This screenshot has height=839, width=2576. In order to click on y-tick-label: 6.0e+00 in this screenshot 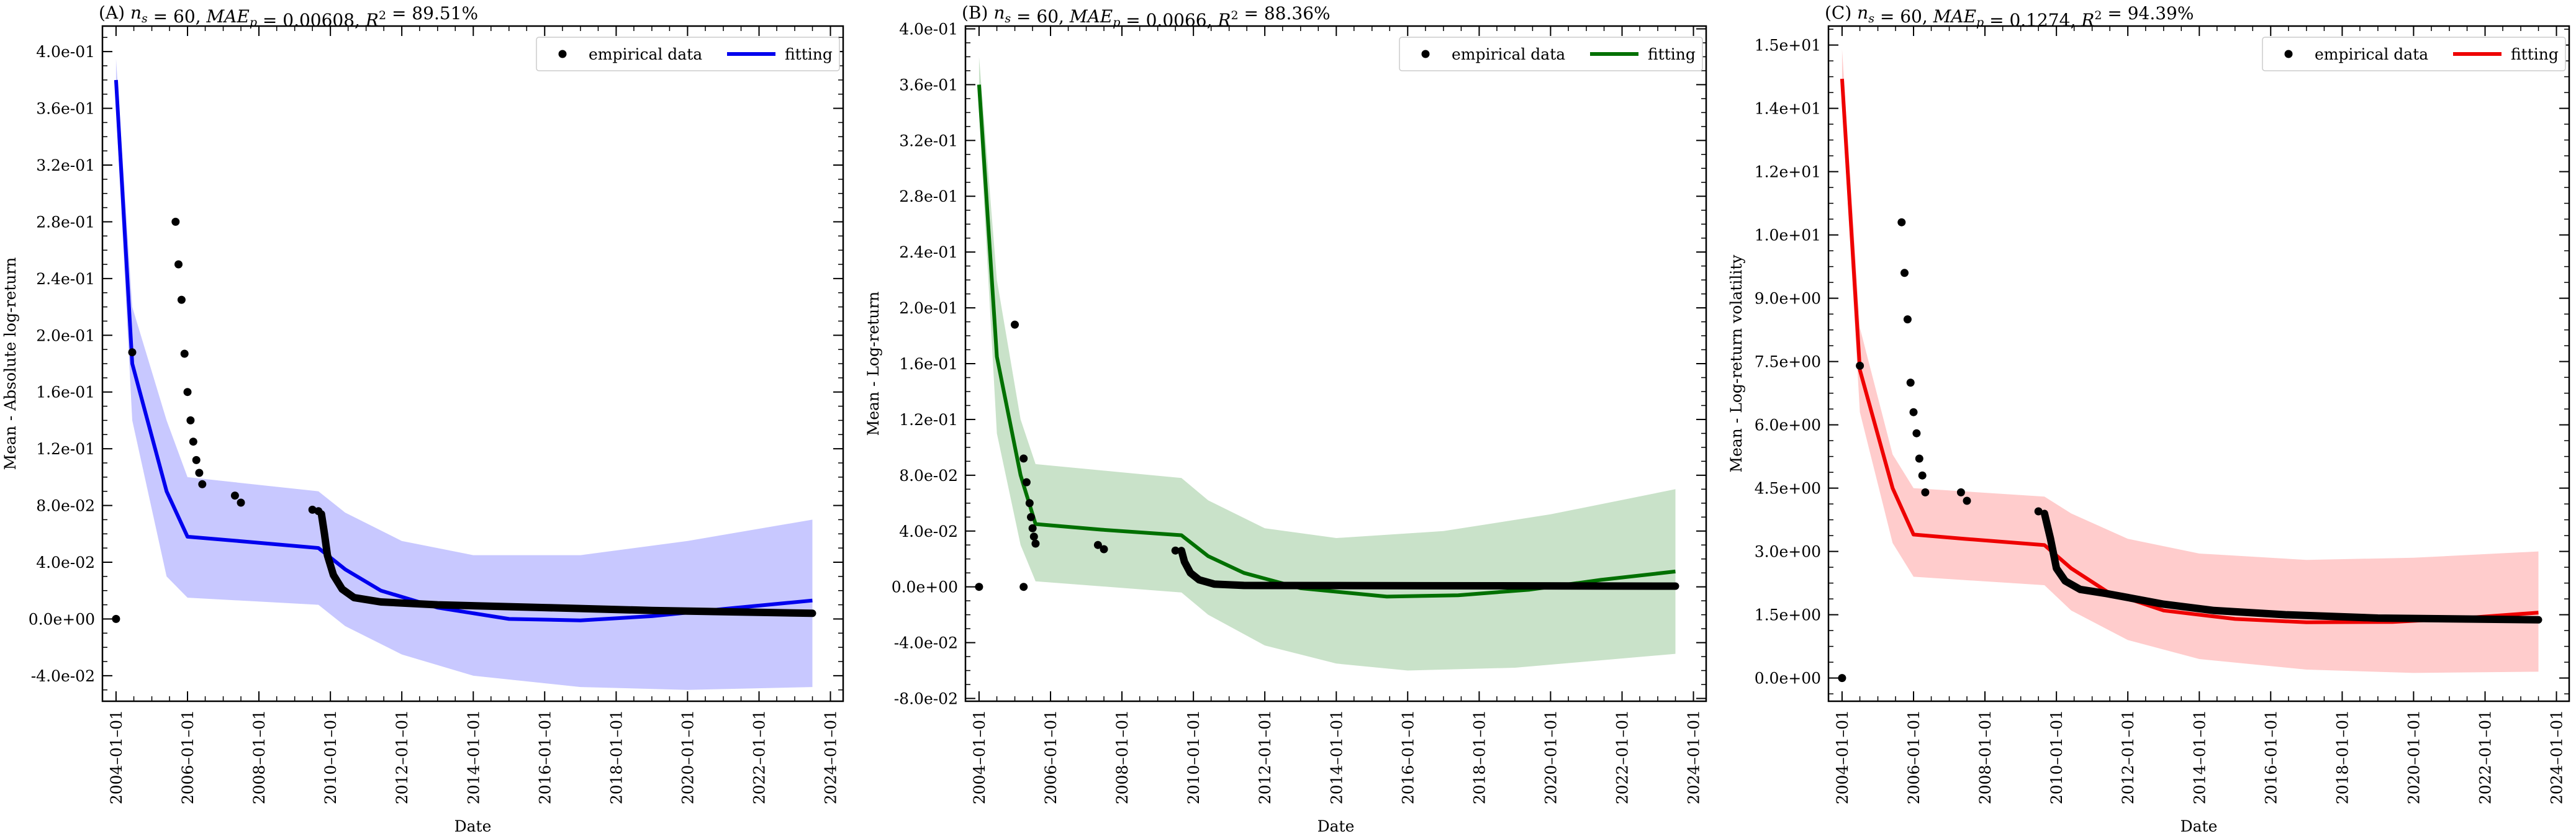, I will do `click(1788, 425)`.